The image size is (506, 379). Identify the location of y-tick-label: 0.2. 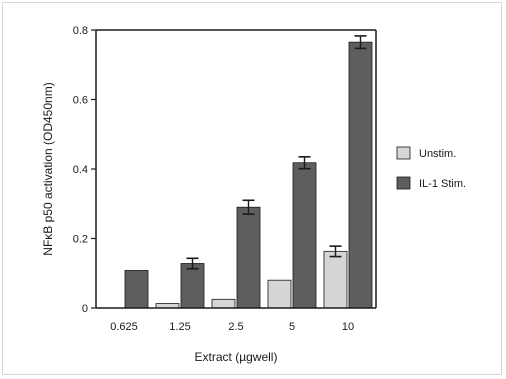
(80, 240).